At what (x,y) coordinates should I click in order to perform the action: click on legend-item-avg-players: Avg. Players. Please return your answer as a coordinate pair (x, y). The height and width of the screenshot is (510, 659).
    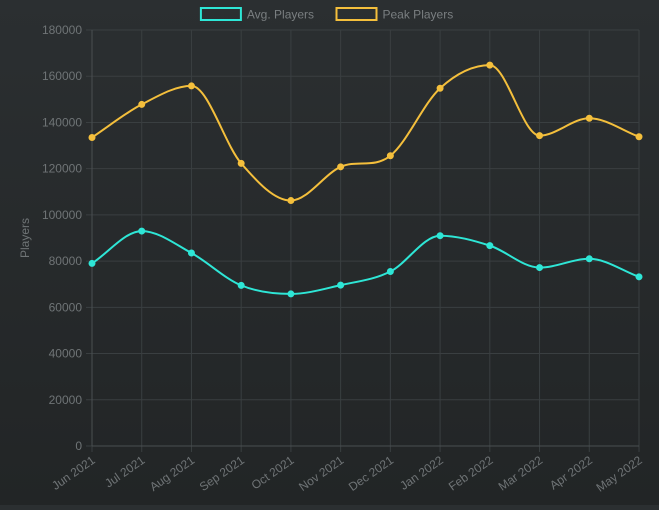
    Looking at the image, I should click on (256, 14).